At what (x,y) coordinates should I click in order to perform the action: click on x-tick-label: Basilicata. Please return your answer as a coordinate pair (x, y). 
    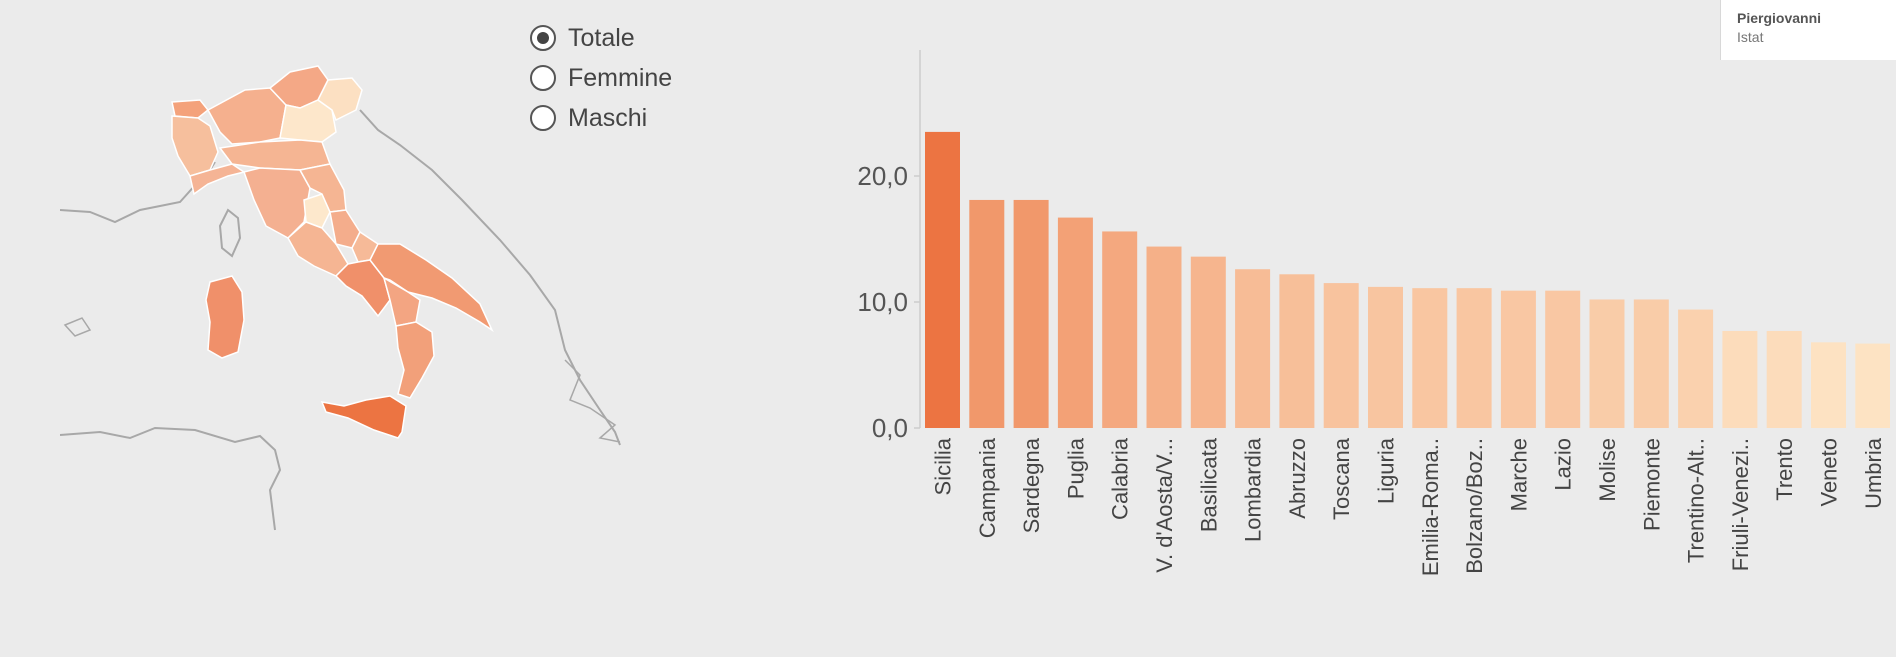
    Looking at the image, I should click on (1208, 484).